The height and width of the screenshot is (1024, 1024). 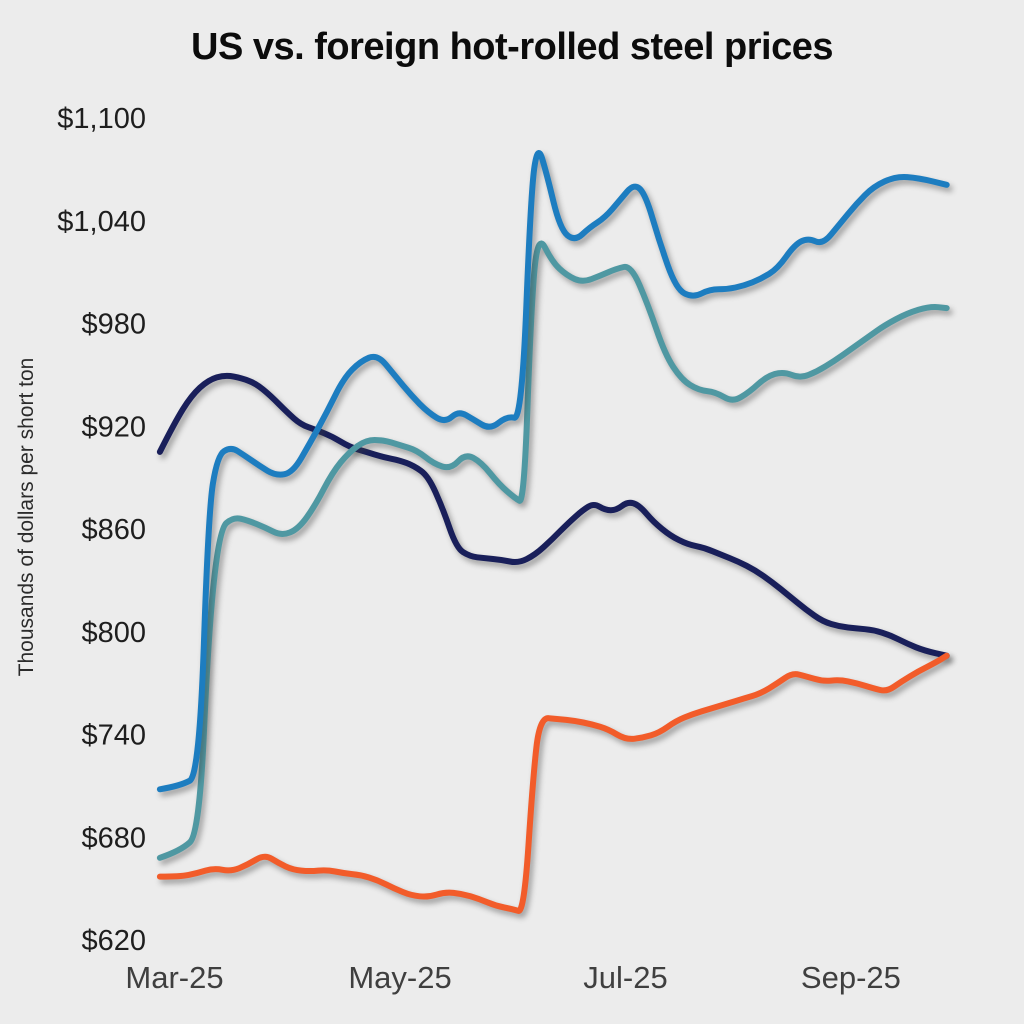 What do you see at coordinates (625, 977) in the screenshot?
I see `x-tick-label: Jul-25` at bounding box center [625, 977].